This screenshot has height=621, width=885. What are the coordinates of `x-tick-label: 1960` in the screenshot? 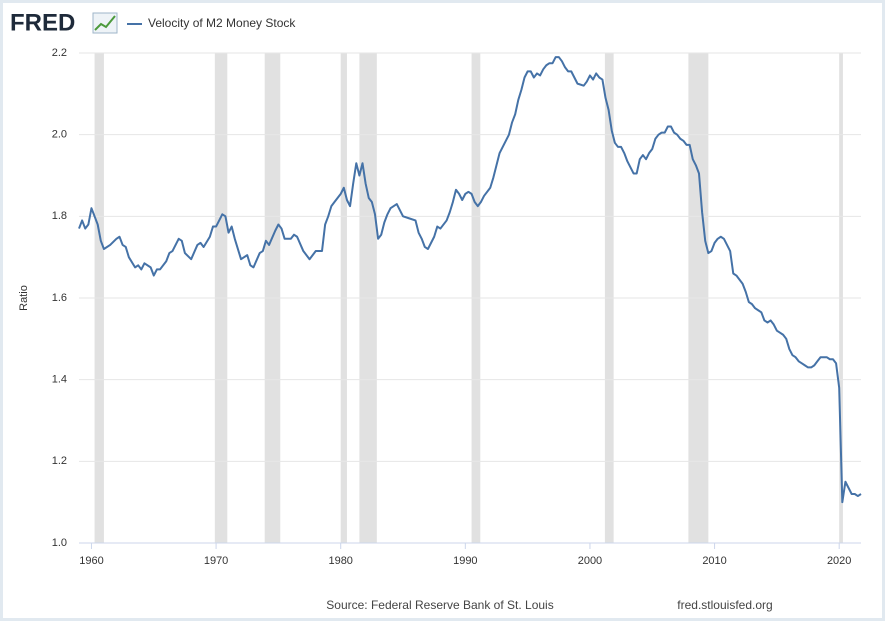 It's located at (91, 561).